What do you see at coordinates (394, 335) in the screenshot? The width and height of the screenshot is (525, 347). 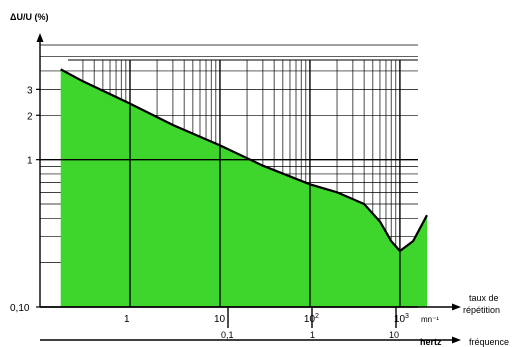 I see `x-bottom-tick-label: 10` at bounding box center [394, 335].